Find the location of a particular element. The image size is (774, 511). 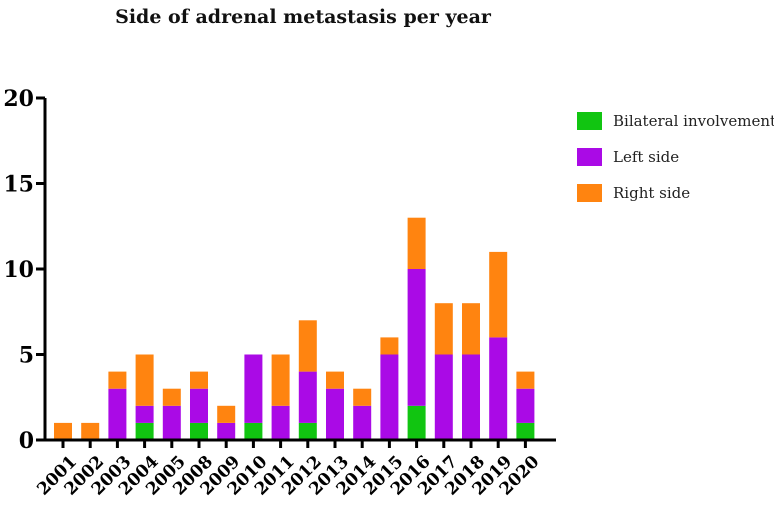

legend-swatch-bilateral is located at coordinates (589, 121).